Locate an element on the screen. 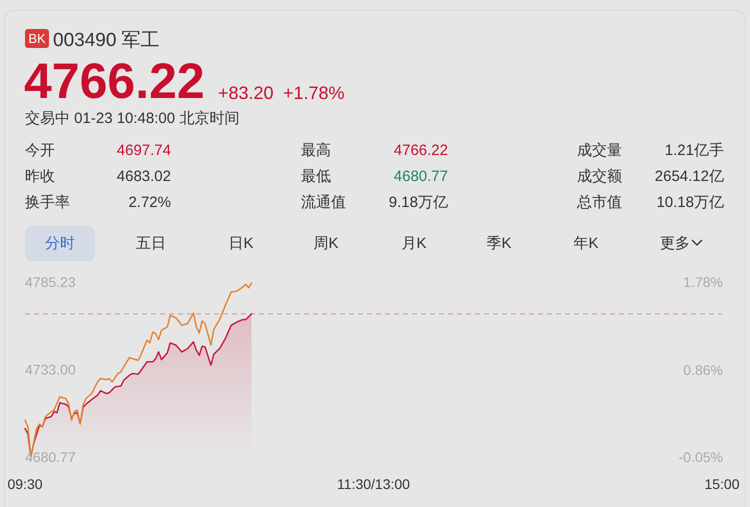 The image size is (750, 507). text: +1.78% is located at coordinates (314, 93).